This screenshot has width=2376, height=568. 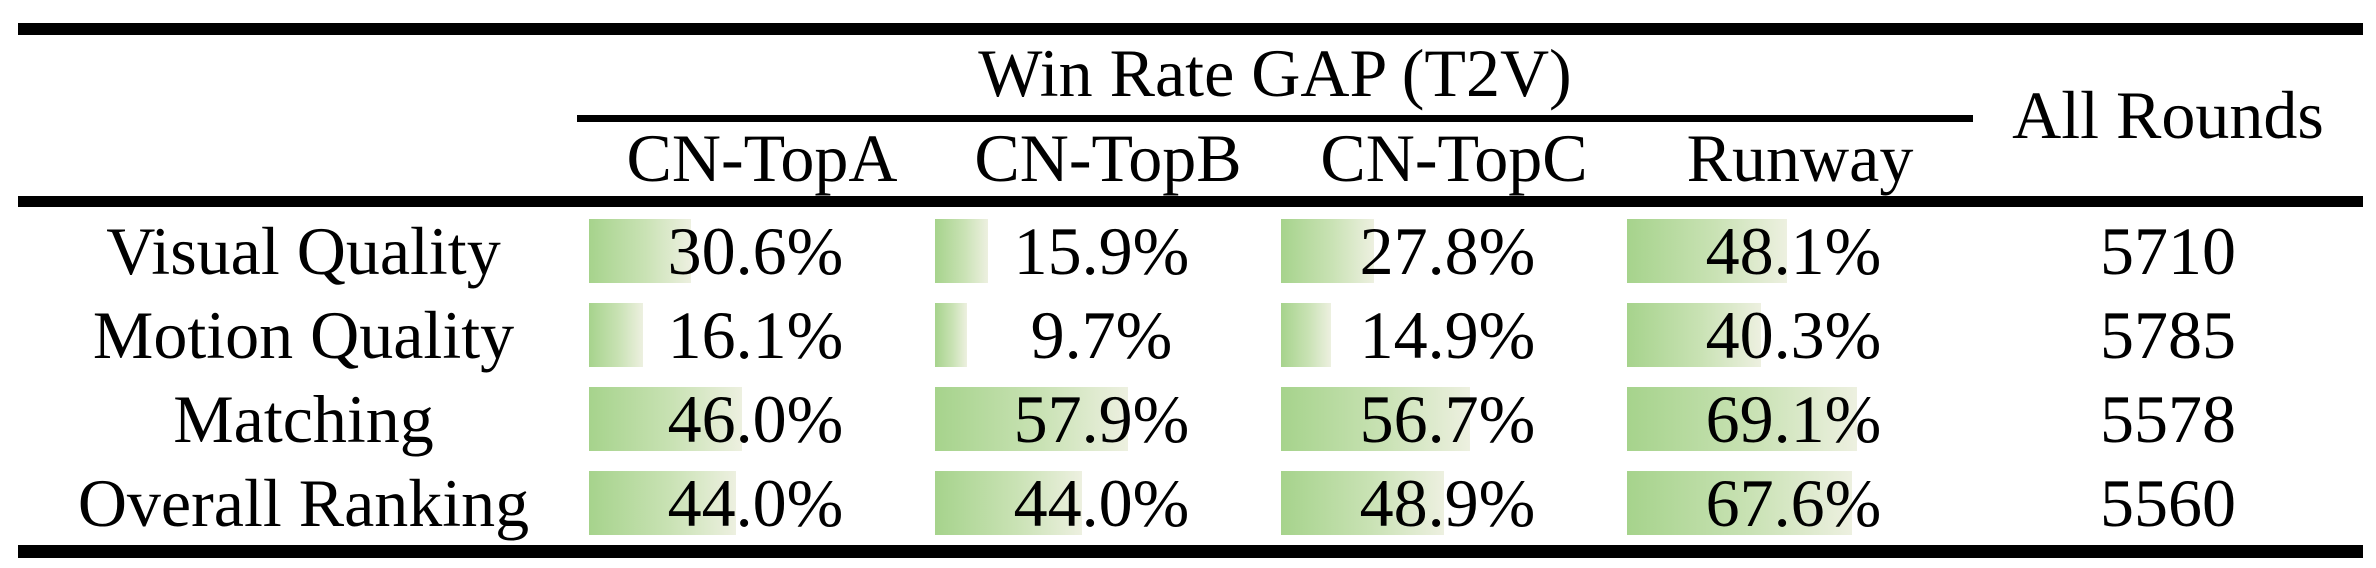 I want to click on column-header-cn-topb: CN-TopB, so click(x=1108, y=158).